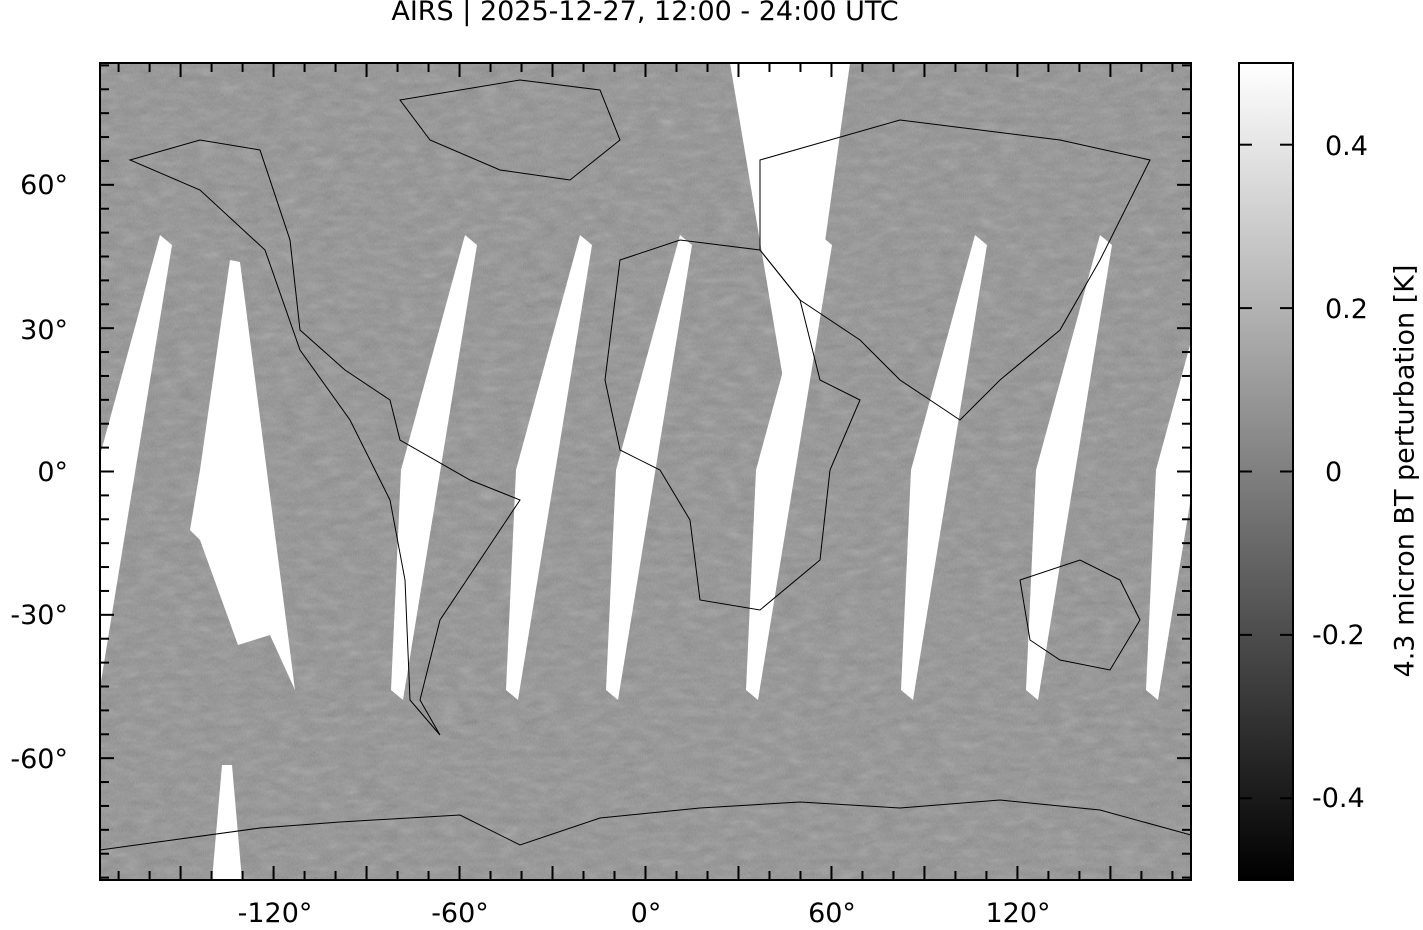 The width and height of the screenshot is (1423, 930). Describe the element at coordinates (460, 913) in the screenshot. I see `lon-tick-label: -60°` at that location.